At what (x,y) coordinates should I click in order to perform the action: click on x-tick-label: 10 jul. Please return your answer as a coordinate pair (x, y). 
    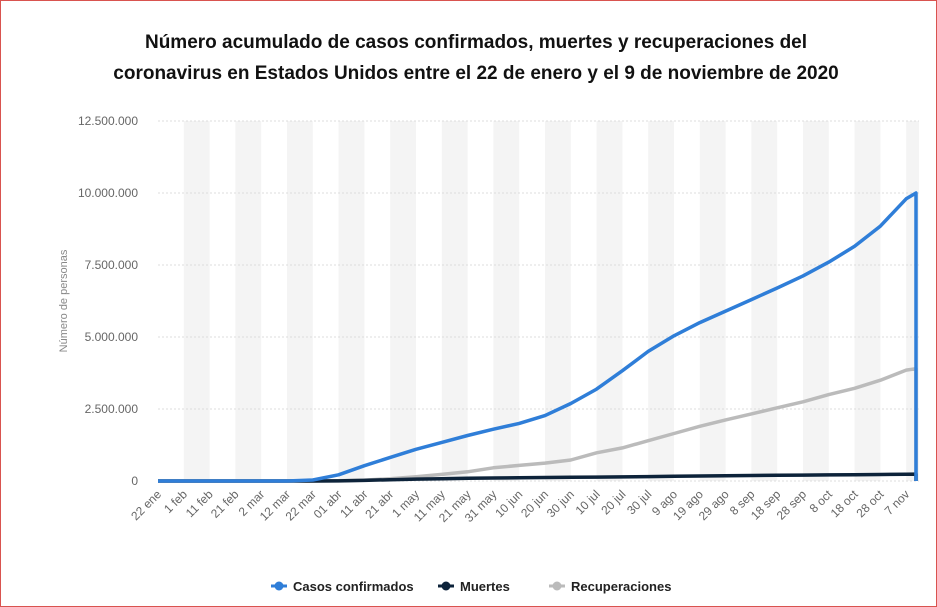
    Looking at the image, I should click on (588, 502).